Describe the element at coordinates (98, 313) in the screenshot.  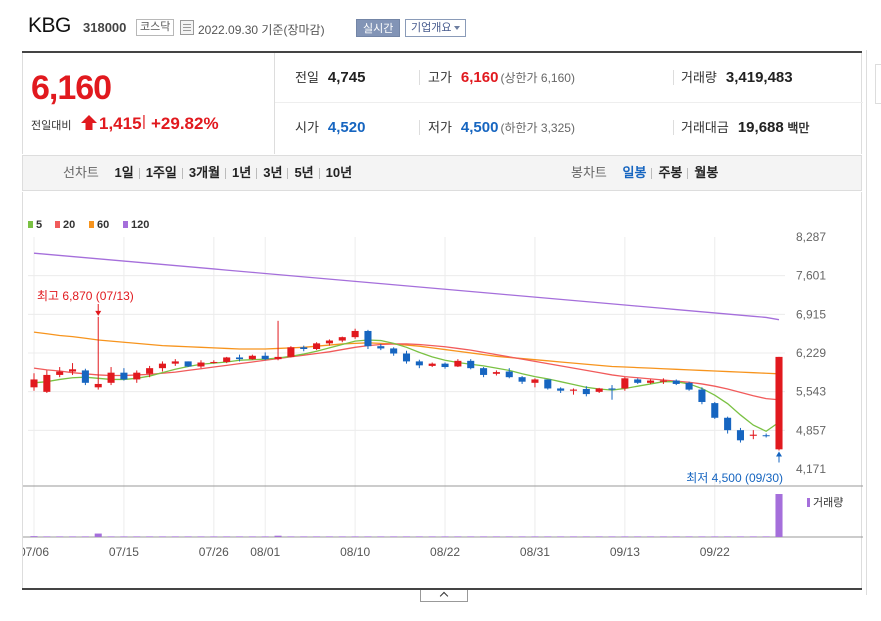
I see `high-pointer-head` at that location.